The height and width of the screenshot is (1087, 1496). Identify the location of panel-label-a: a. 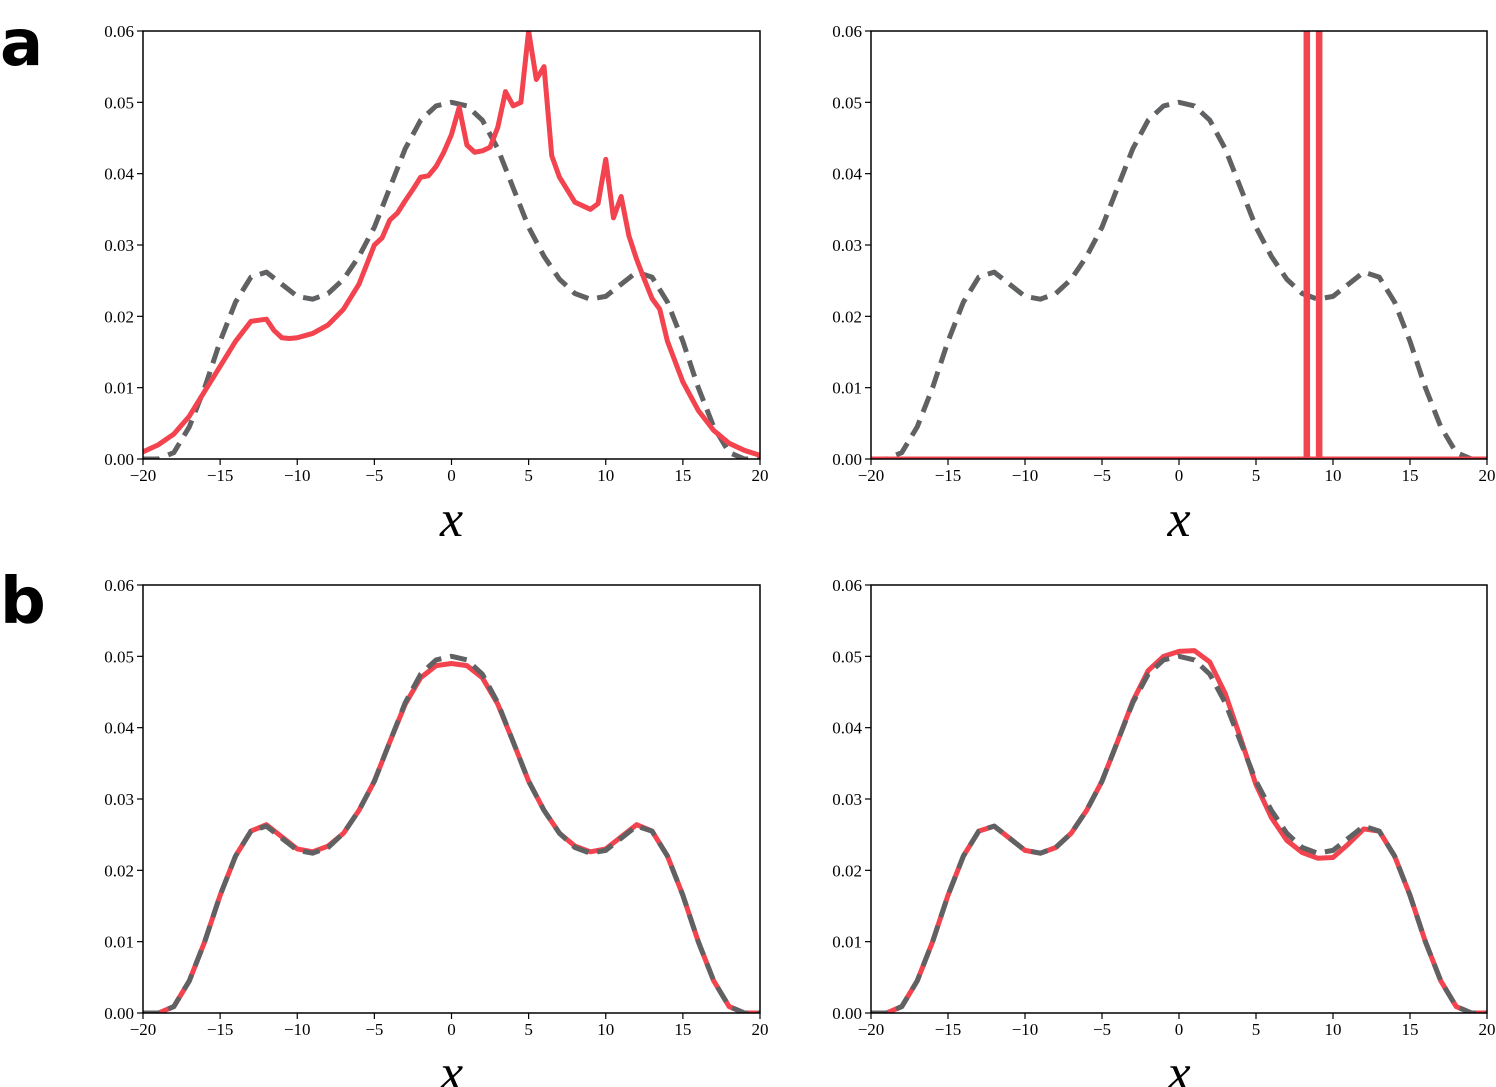
(22, 44).